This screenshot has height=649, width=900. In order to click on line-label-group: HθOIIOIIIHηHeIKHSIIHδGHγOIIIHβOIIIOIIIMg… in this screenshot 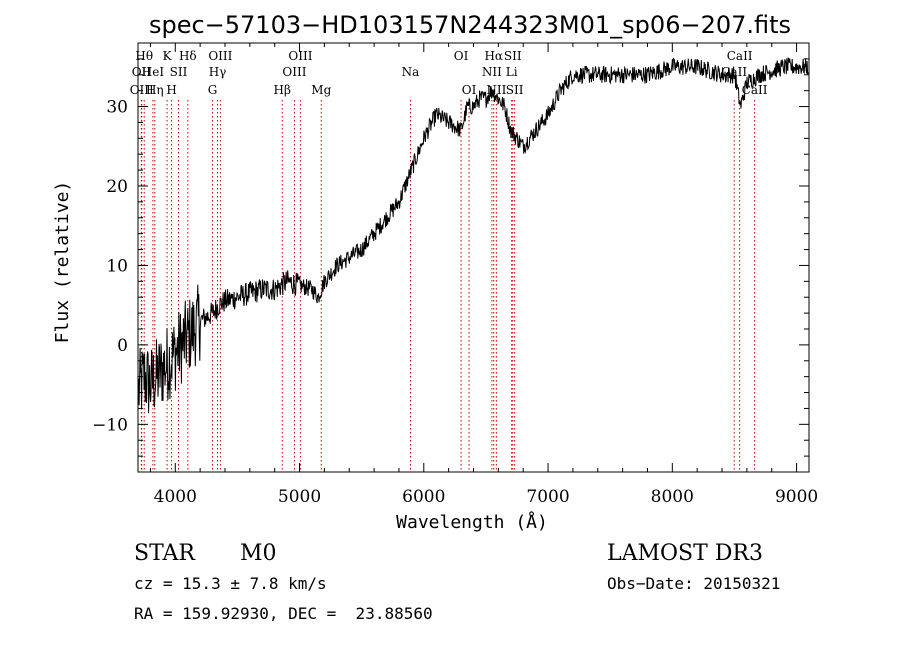, I will do `click(449, 73)`.